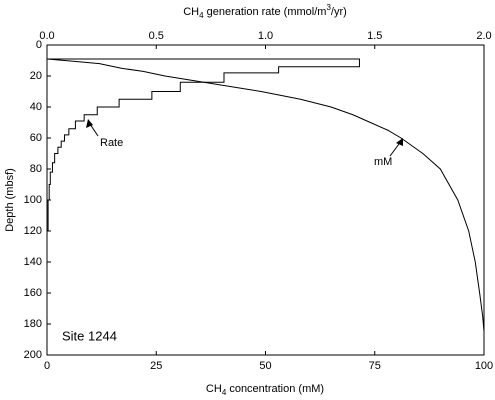 The image size is (495, 400). Describe the element at coordinates (33, 324) in the screenshot. I see `y-tick-label: 180` at that location.